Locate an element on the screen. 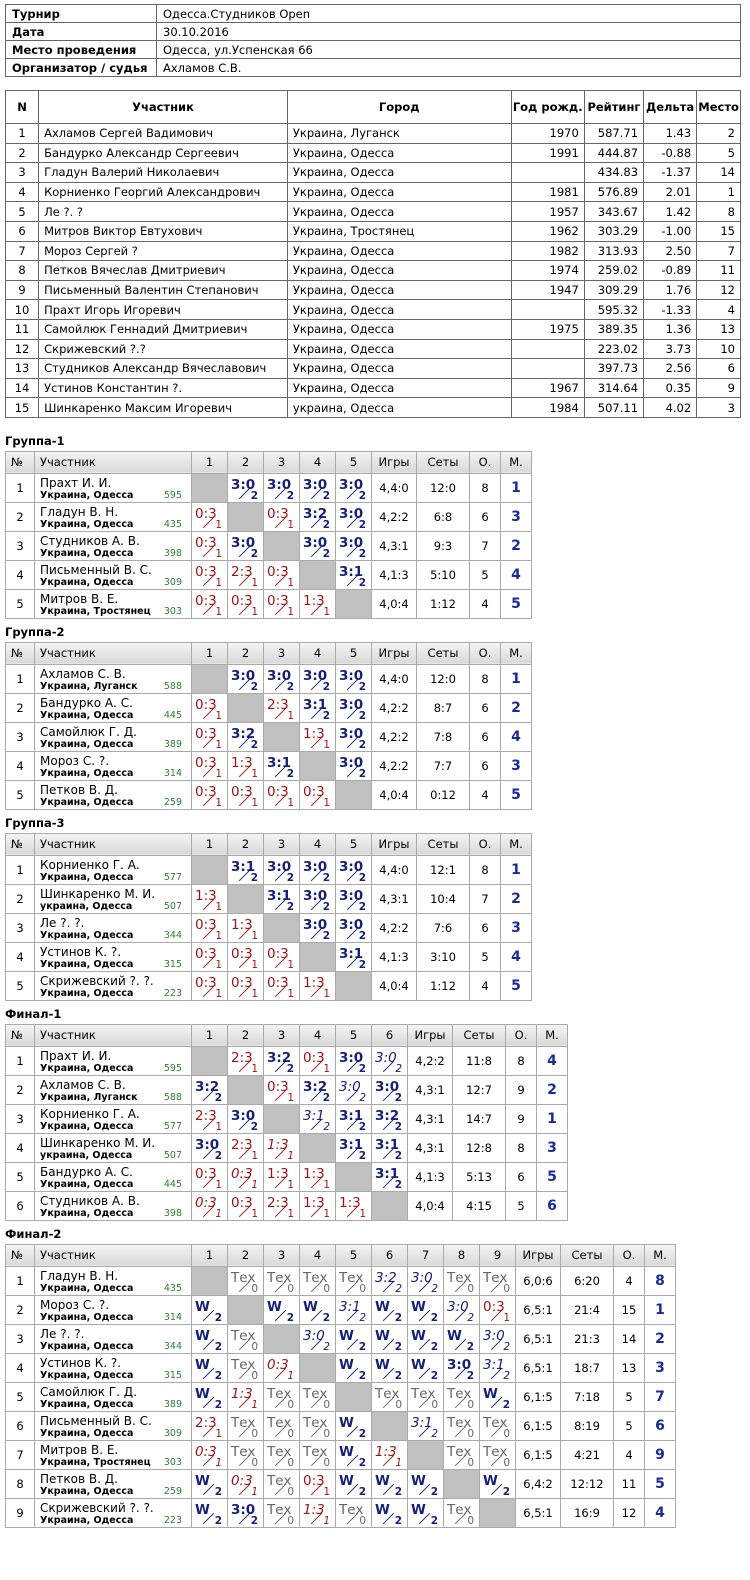  participant: Прахт И. И. Украина, Одесса 595 is located at coordinates (110, 1061).